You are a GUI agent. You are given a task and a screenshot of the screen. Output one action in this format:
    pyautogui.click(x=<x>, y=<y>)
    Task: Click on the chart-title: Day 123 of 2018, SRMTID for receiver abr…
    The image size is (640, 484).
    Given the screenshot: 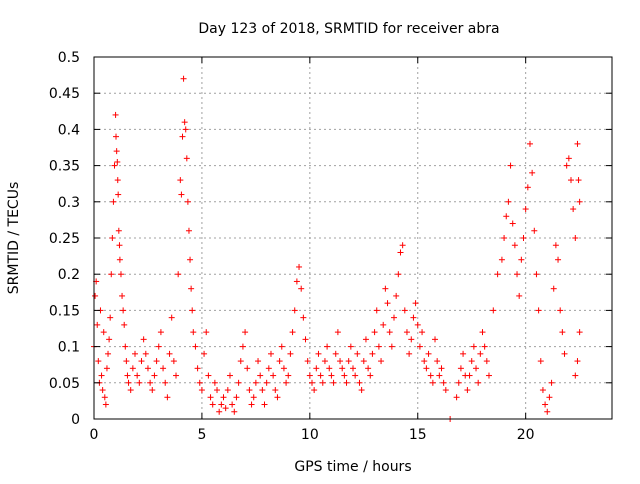 What is the action you would take?
    pyautogui.click(x=348, y=29)
    